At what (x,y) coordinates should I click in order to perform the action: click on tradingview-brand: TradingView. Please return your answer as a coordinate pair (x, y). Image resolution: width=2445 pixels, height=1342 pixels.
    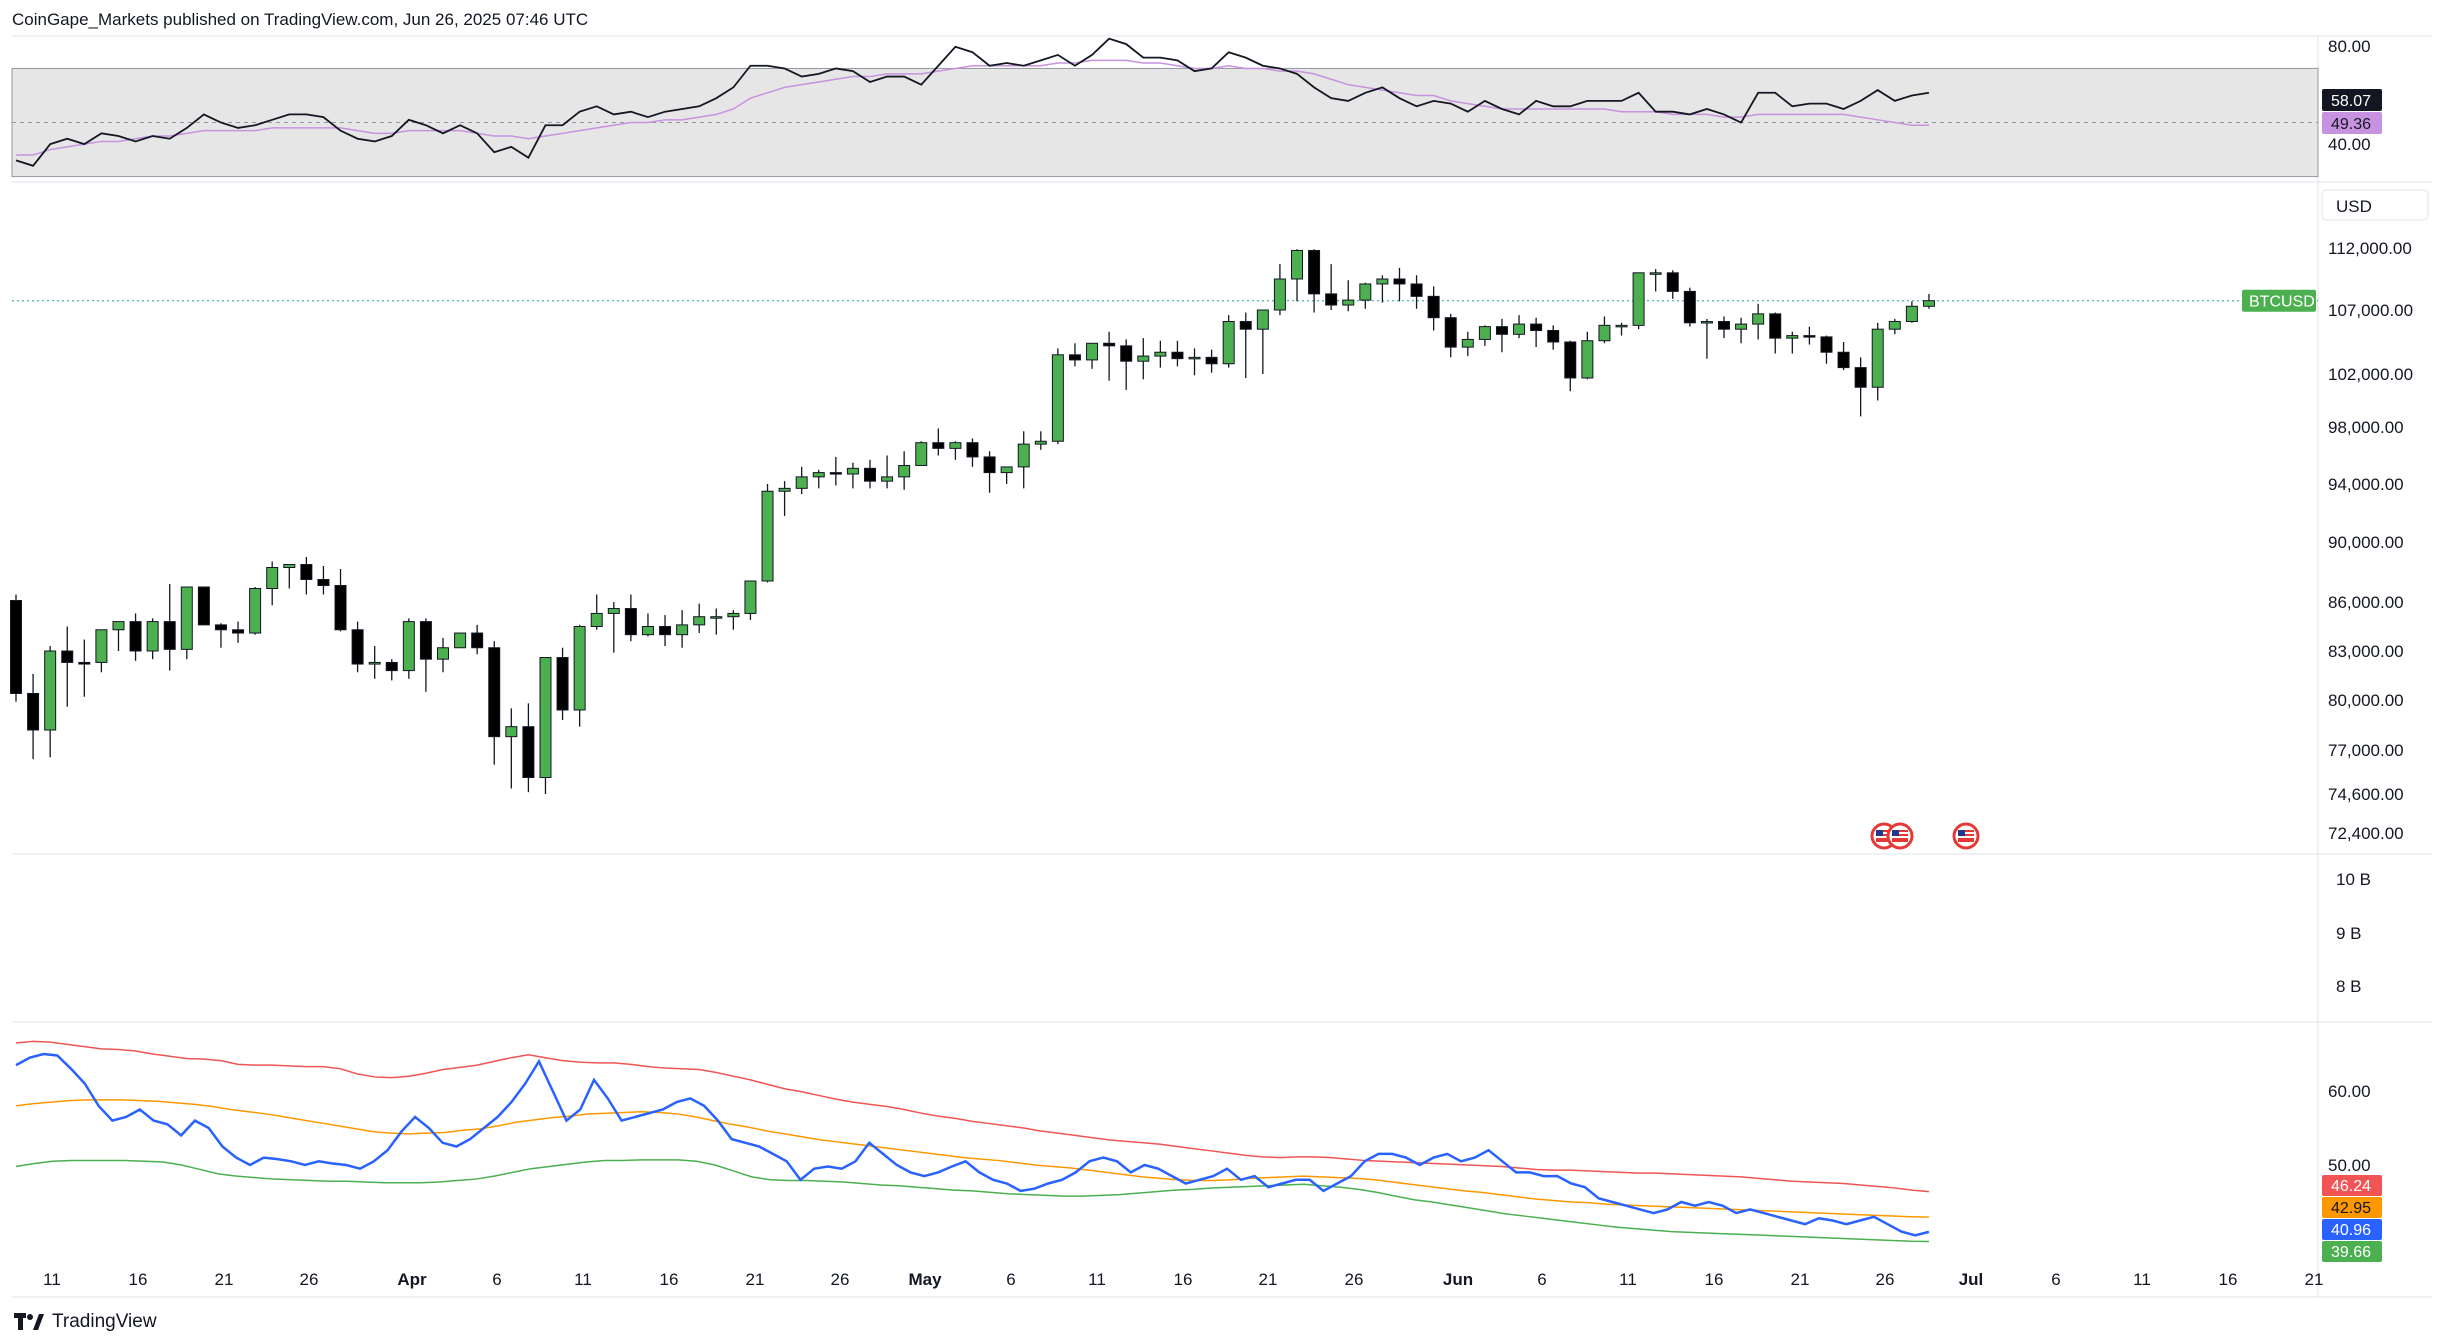
    Looking at the image, I should click on (85, 1322).